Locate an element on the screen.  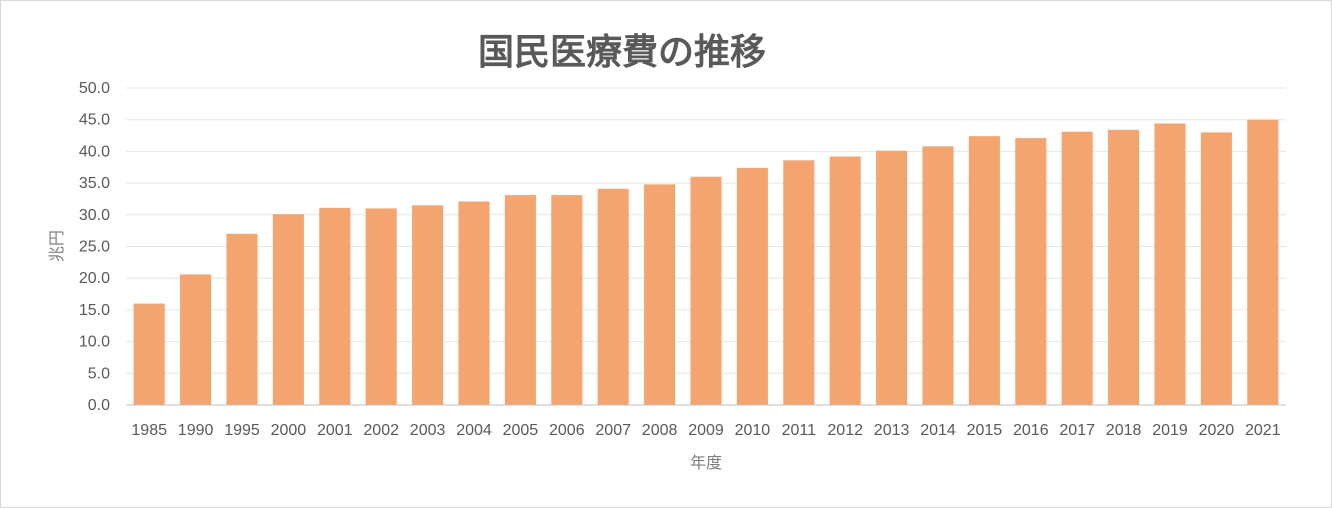
x-tick-label: 2001 is located at coordinates (335, 430).